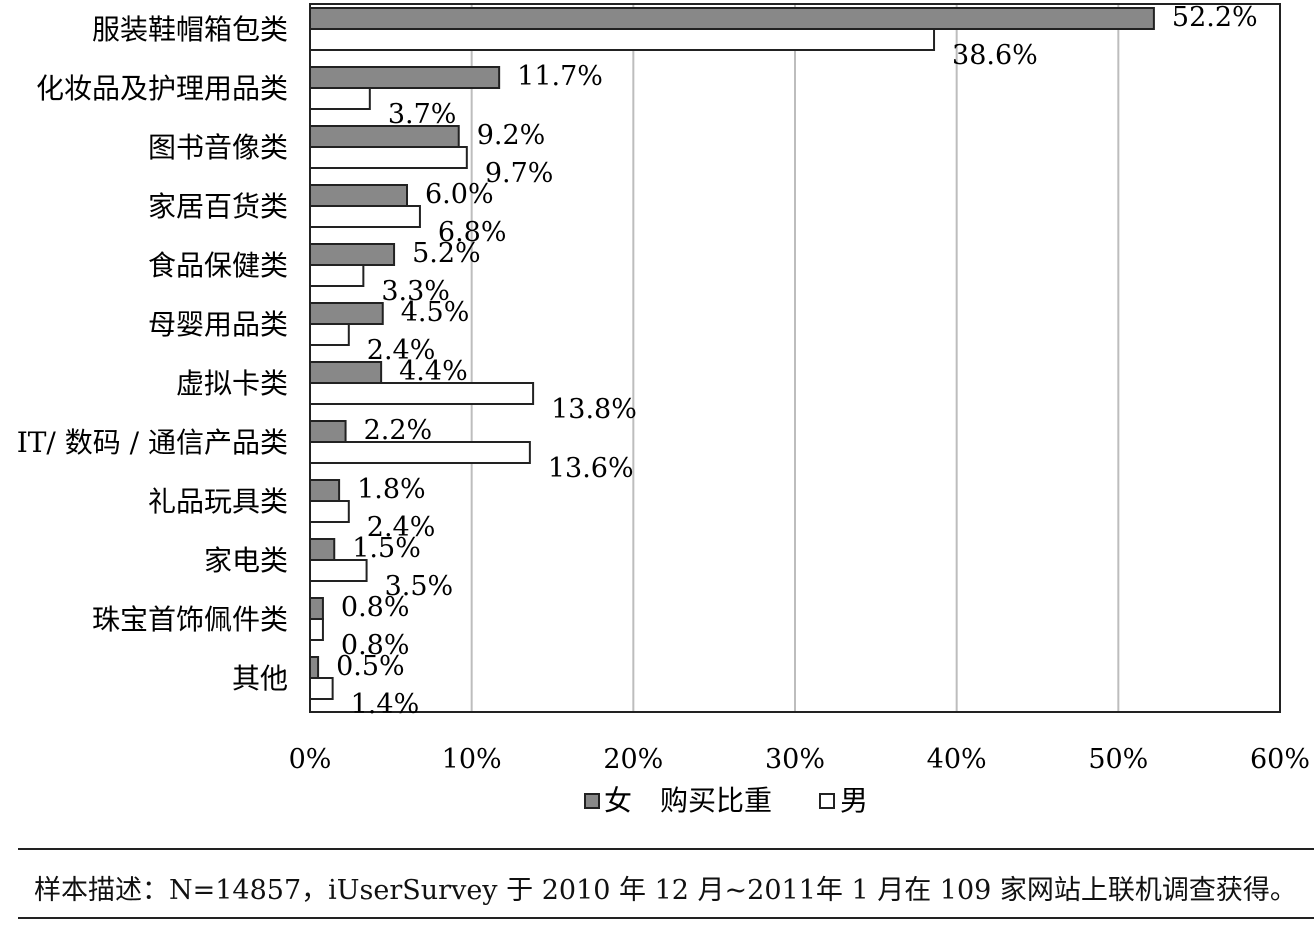 The width and height of the screenshot is (1314, 925). What do you see at coordinates (218, 501) in the screenshot?
I see `category-label: 礼品玩具类` at bounding box center [218, 501].